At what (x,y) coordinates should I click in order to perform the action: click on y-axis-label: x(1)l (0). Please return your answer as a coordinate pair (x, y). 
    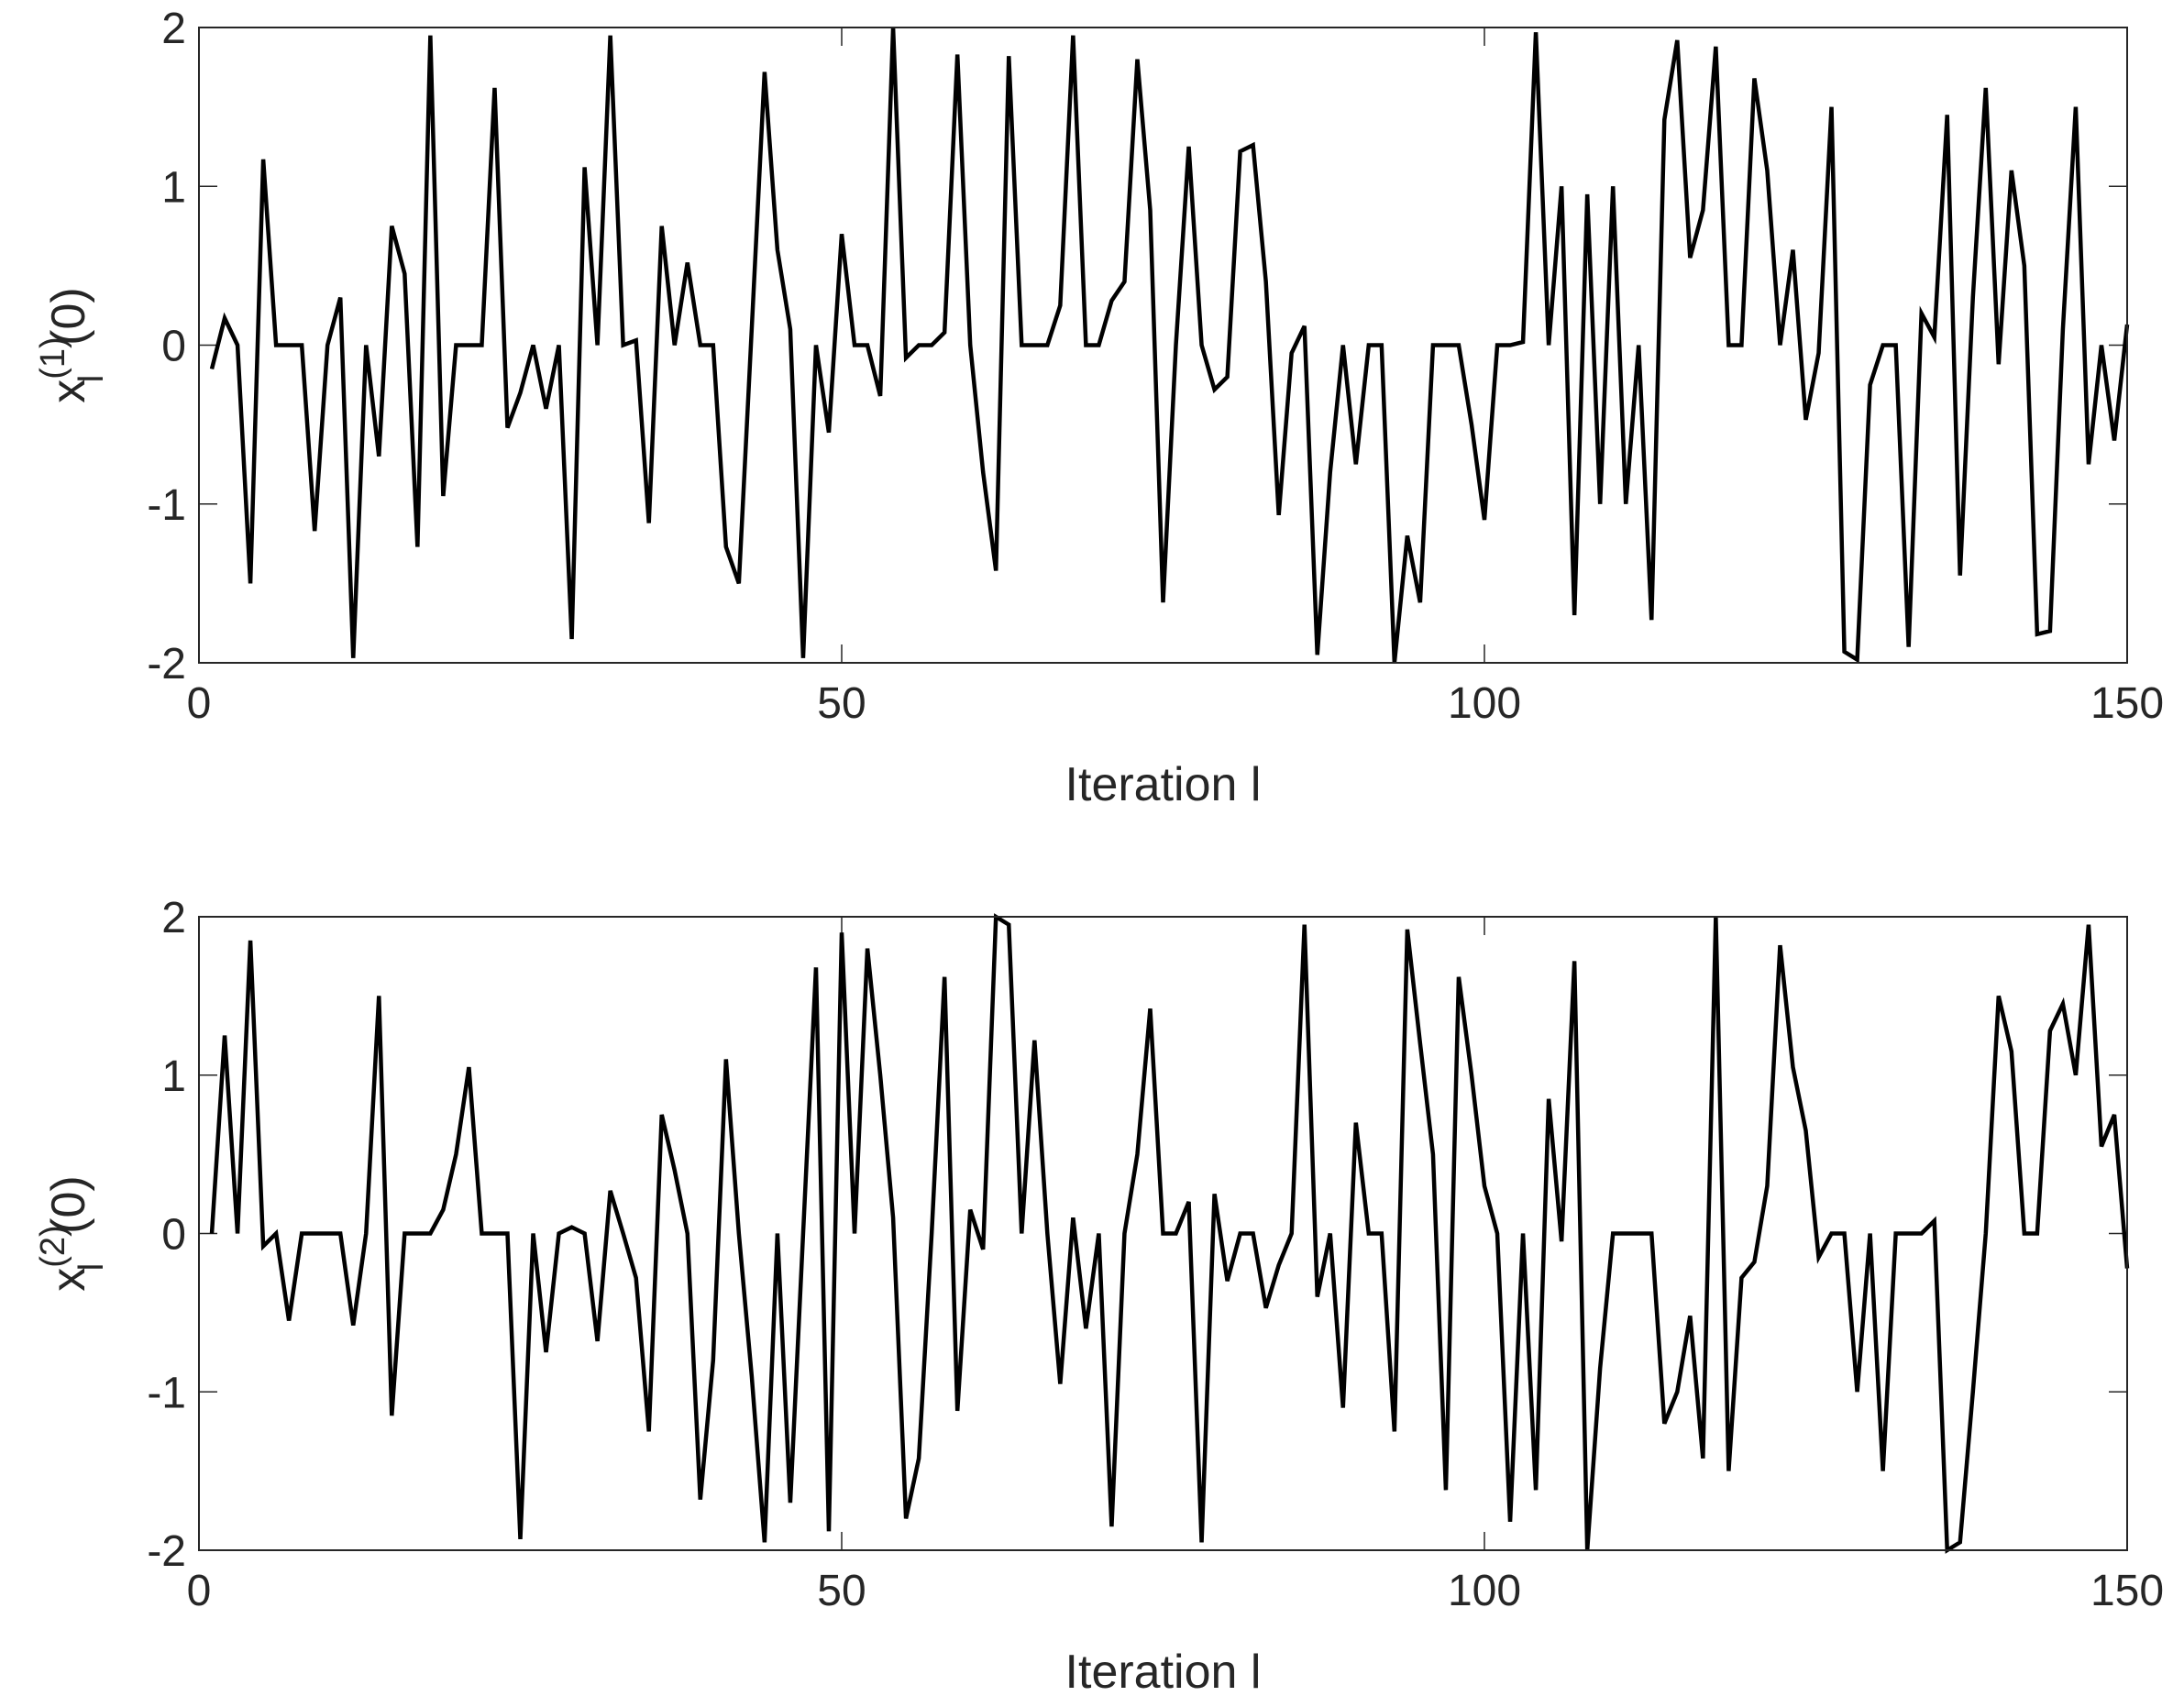
    Looking at the image, I should click on (72, 344).